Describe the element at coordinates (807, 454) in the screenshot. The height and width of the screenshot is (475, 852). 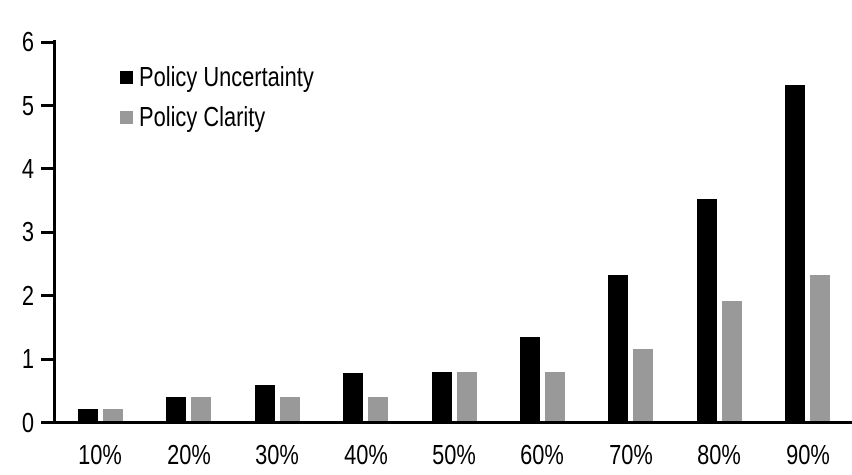
I see `x-axis-label-90pct: 90%` at that location.